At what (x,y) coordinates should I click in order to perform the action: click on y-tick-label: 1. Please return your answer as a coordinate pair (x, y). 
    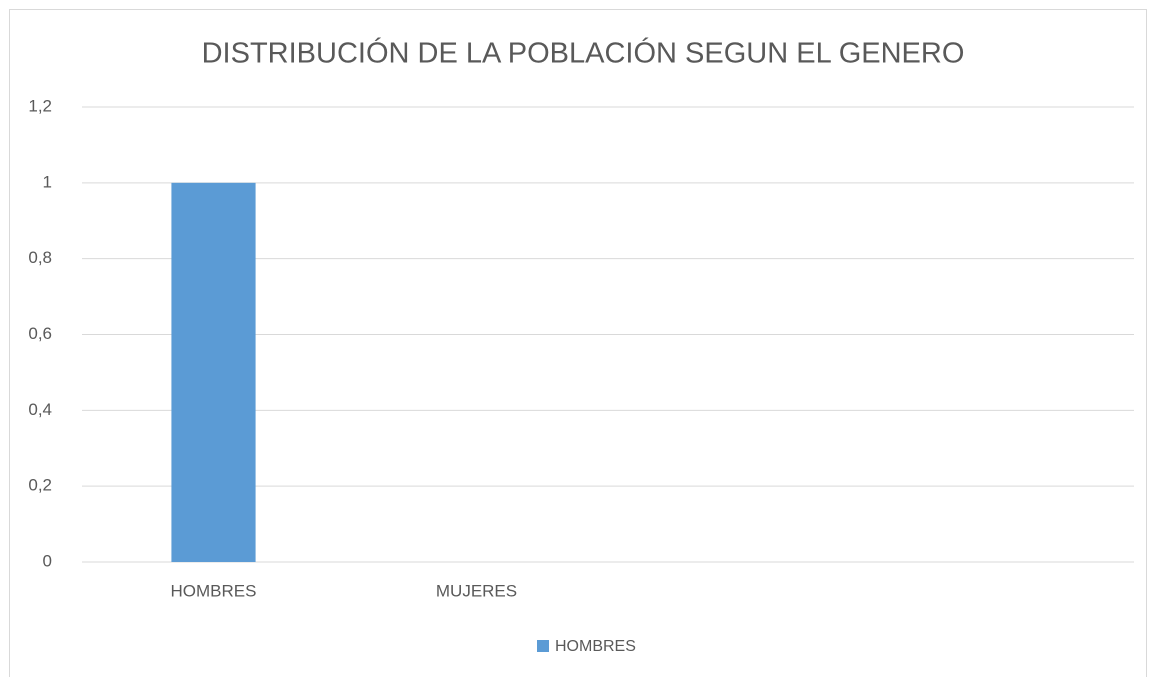
    Looking at the image, I should click on (47, 181).